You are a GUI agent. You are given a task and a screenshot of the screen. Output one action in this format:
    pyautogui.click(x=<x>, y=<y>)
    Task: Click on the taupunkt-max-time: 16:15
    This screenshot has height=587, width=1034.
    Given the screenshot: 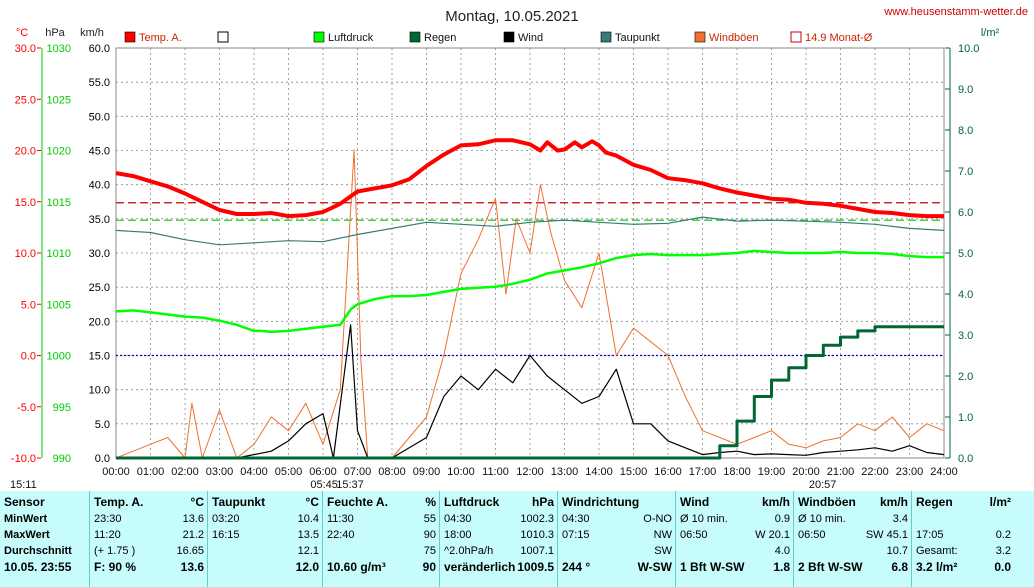 What is the action you would take?
    pyautogui.click(x=226, y=535)
    